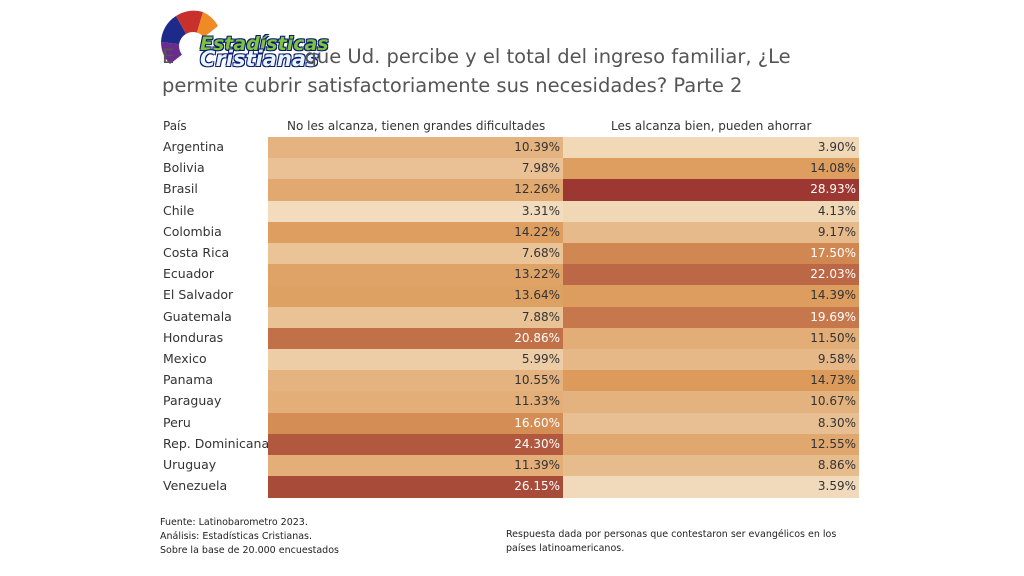 This screenshot has height=576, width=1024. I want to click on footer-analysis: Análisis: Estadísticas Cristianas., so click(236, 536).